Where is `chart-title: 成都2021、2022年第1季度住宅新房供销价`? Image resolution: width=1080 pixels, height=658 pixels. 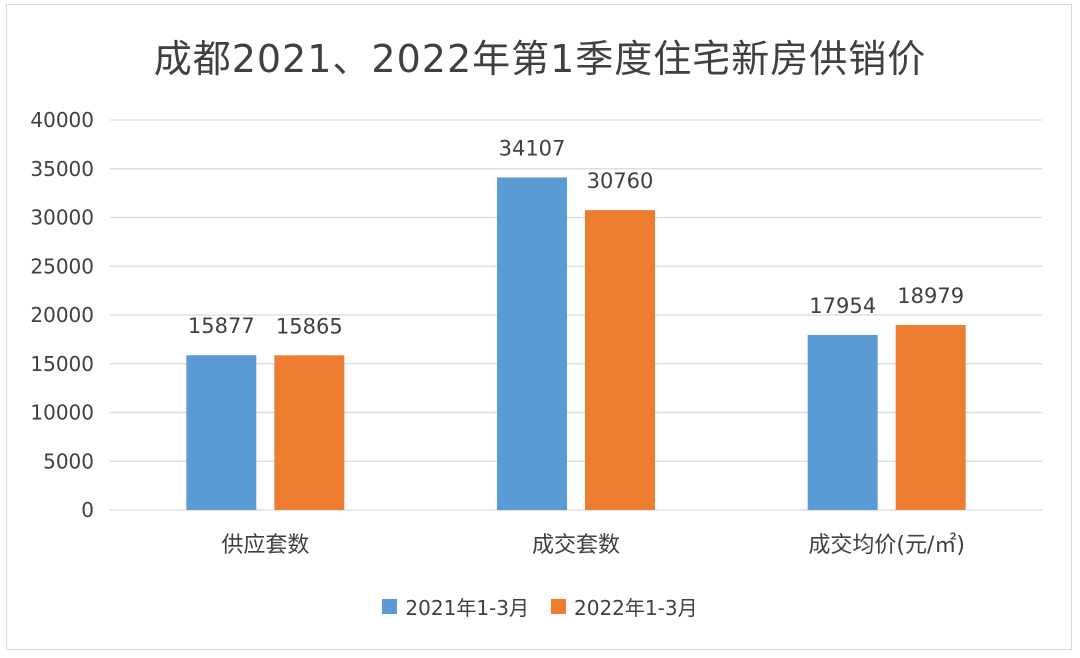
chart-title: 成都2021、2022年第1季度住宅新房供销价 is located at coordinates (540, 59).